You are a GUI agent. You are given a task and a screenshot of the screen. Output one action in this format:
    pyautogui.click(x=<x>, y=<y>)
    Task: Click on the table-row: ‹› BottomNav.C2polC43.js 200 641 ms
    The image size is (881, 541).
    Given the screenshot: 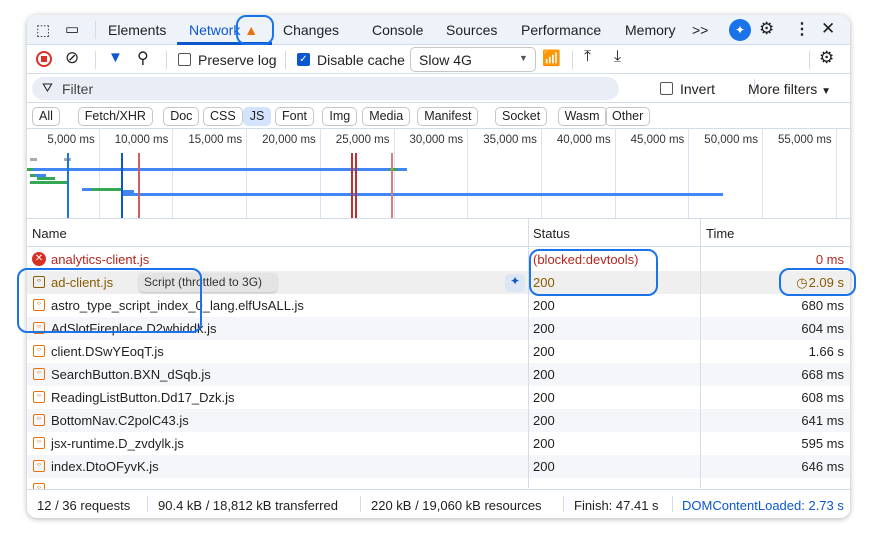 What is the action you would take?
    pyautogui.click(x=438, y=420)
    